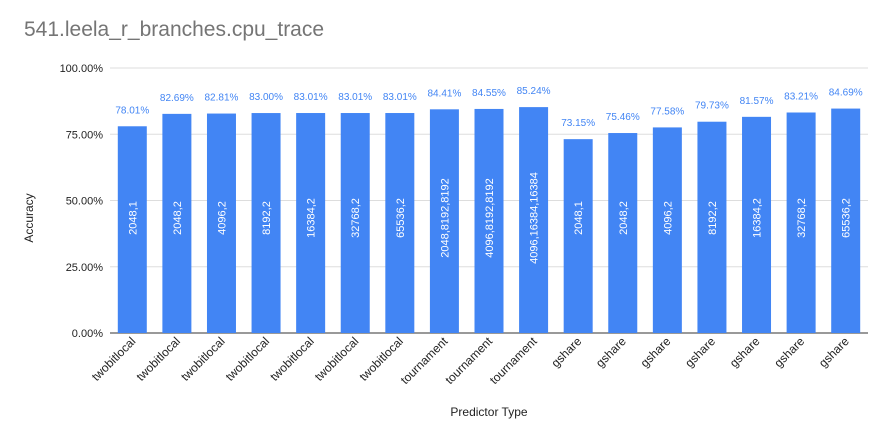 The image size is (891, 442). What do you see at coordinates (444, 93) in the screenshot?
I see `bar-value-label: 84.41%` at bounding box center [444, 93].